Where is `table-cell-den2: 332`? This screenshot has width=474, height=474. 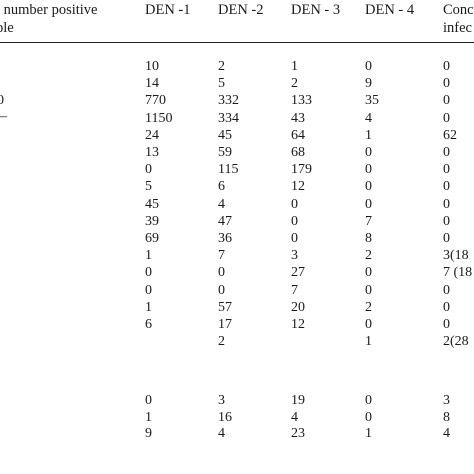 table-cell-den2: 332 is located at coordinates (228, 101).